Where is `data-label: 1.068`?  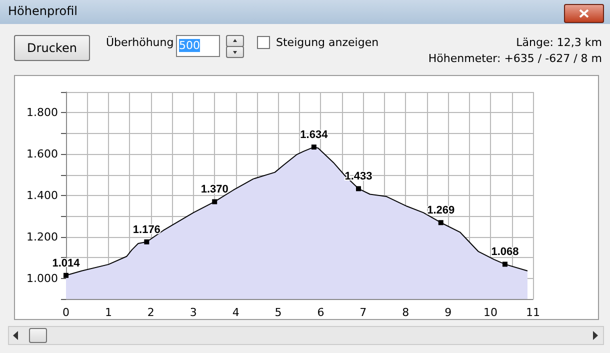 data-label: 1.068 is located at coordinates (505, 252).